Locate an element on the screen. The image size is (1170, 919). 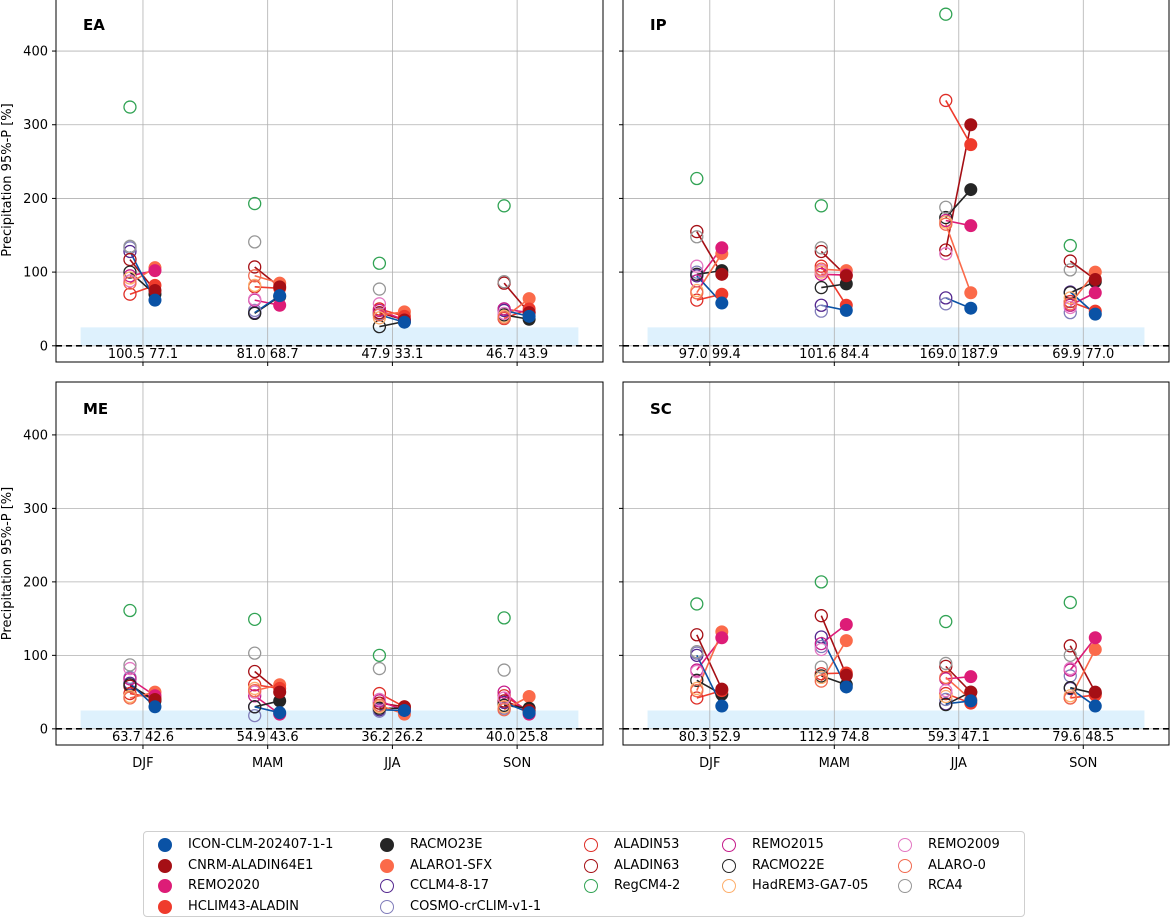
legend-label: CCLM4-8-17 is located at coordinates (450, 885).